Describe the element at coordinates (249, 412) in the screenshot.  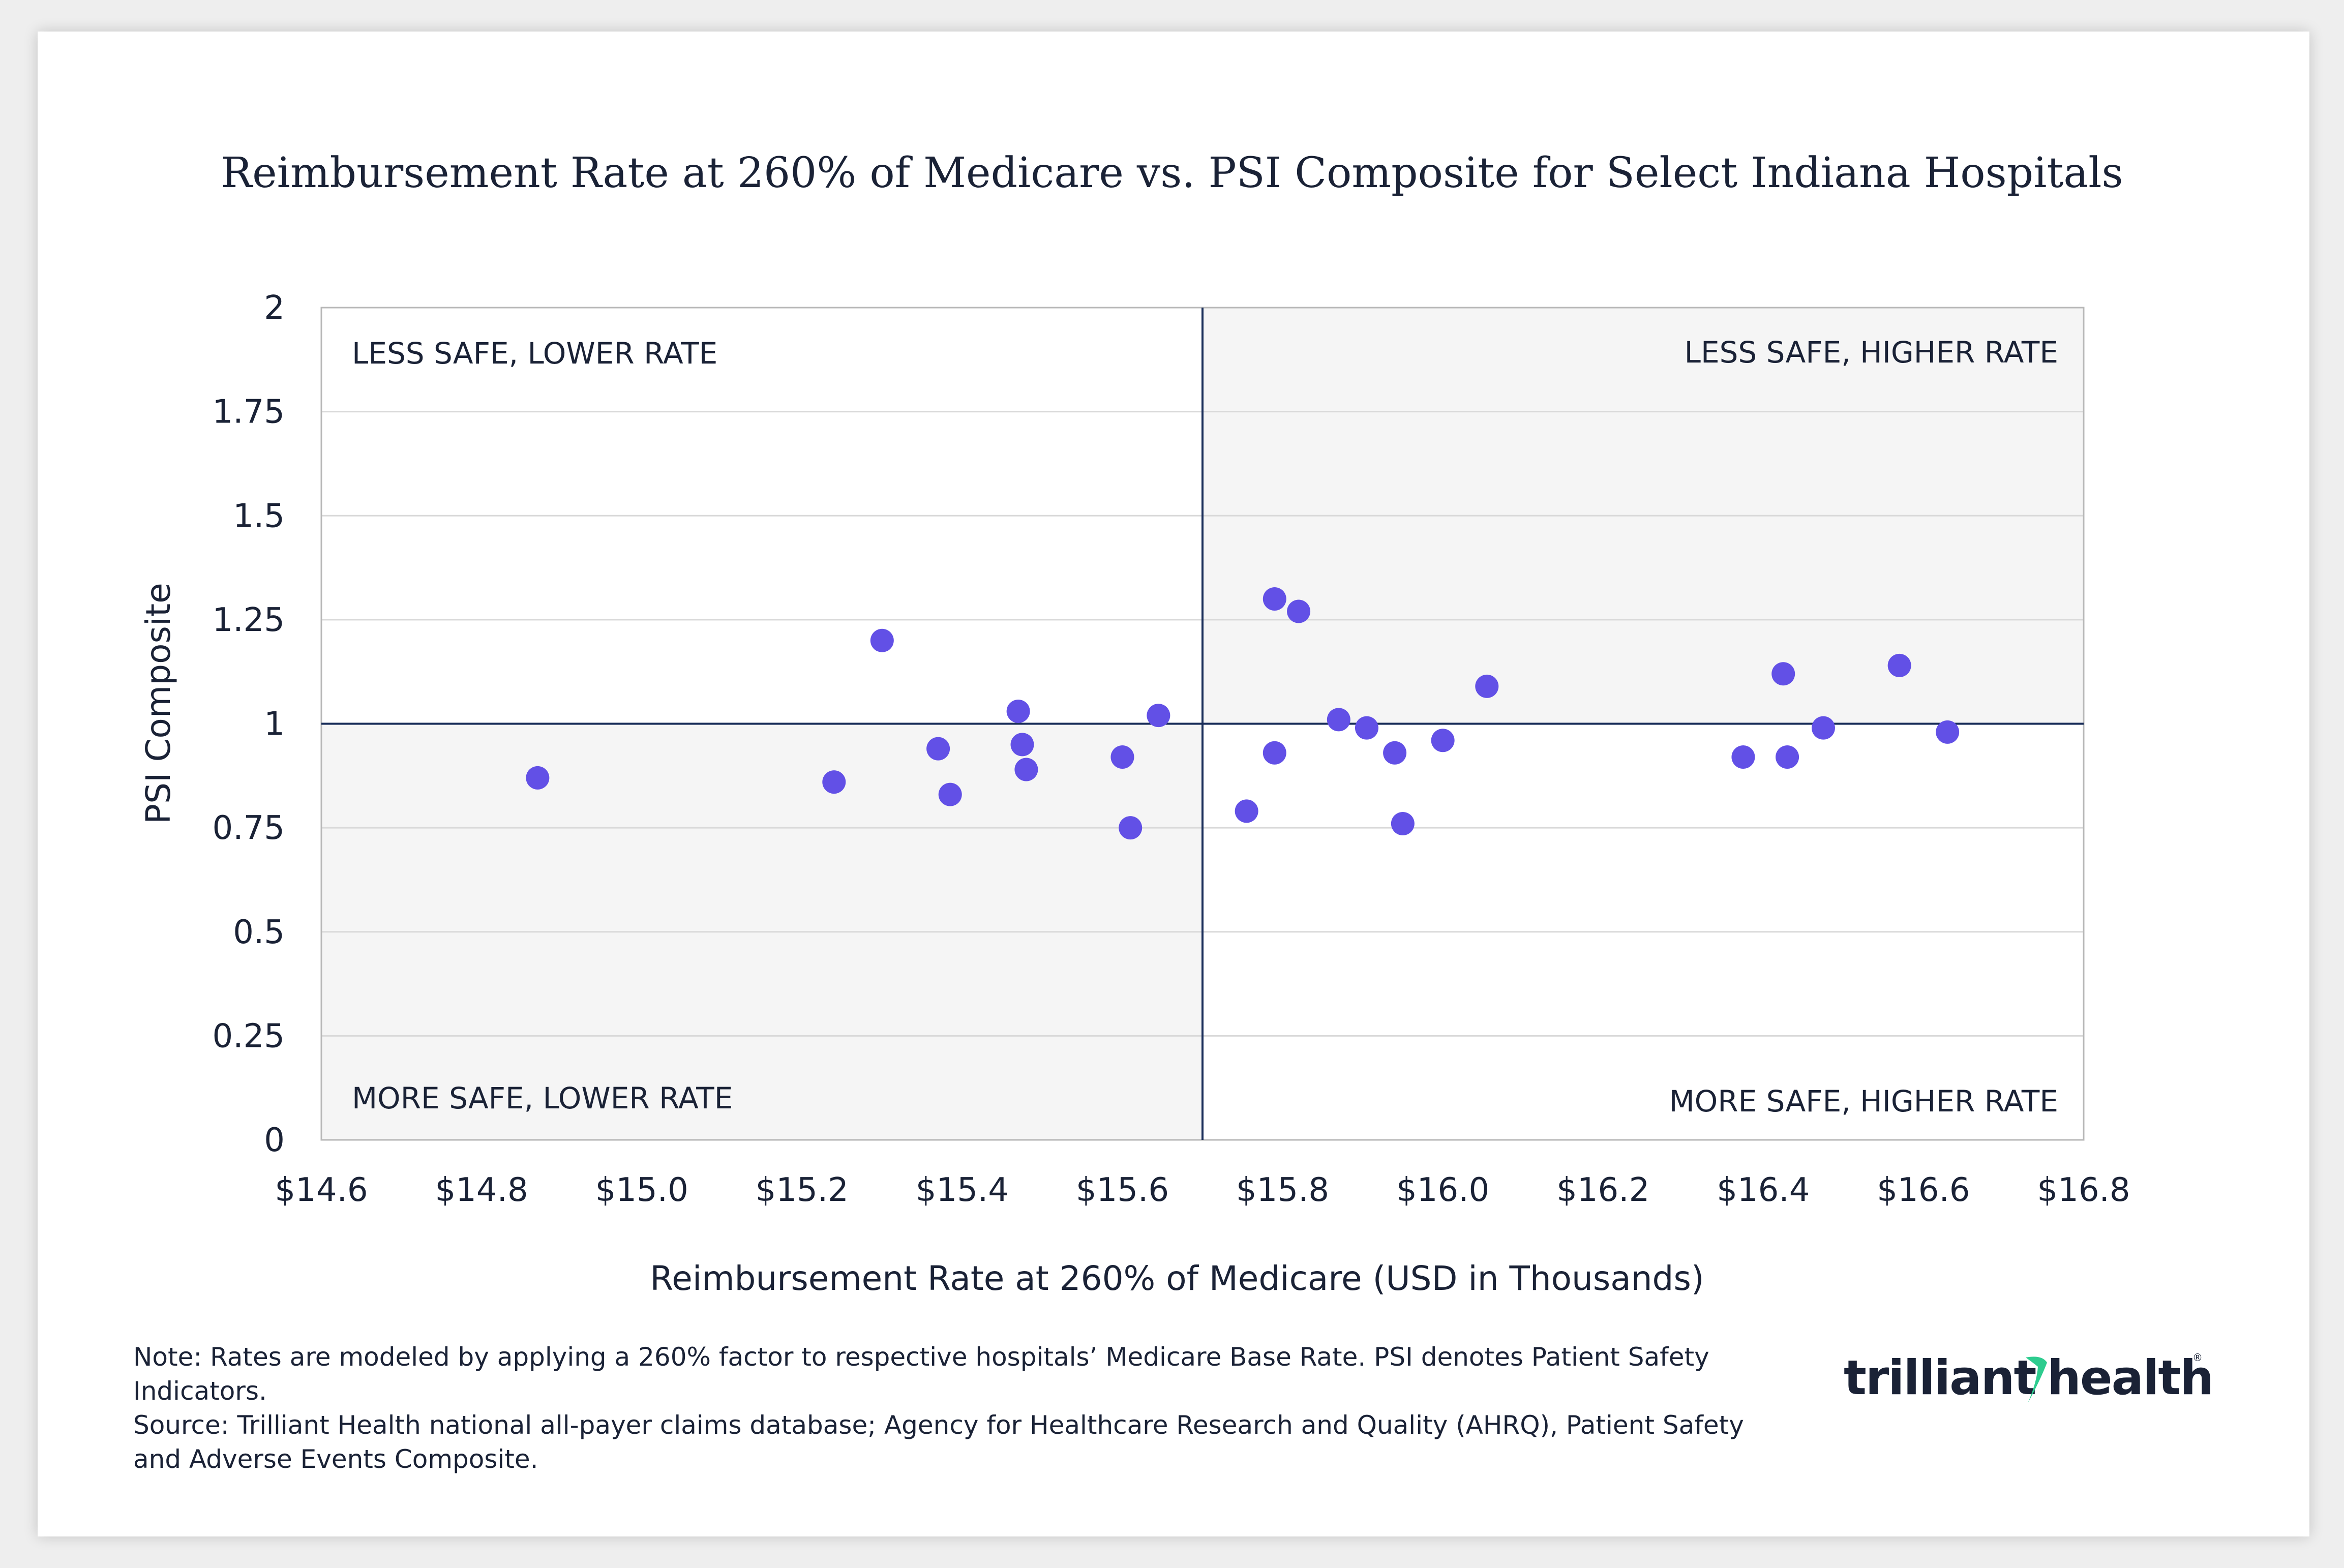
I see `y-tick-label: 1.75` at that location.